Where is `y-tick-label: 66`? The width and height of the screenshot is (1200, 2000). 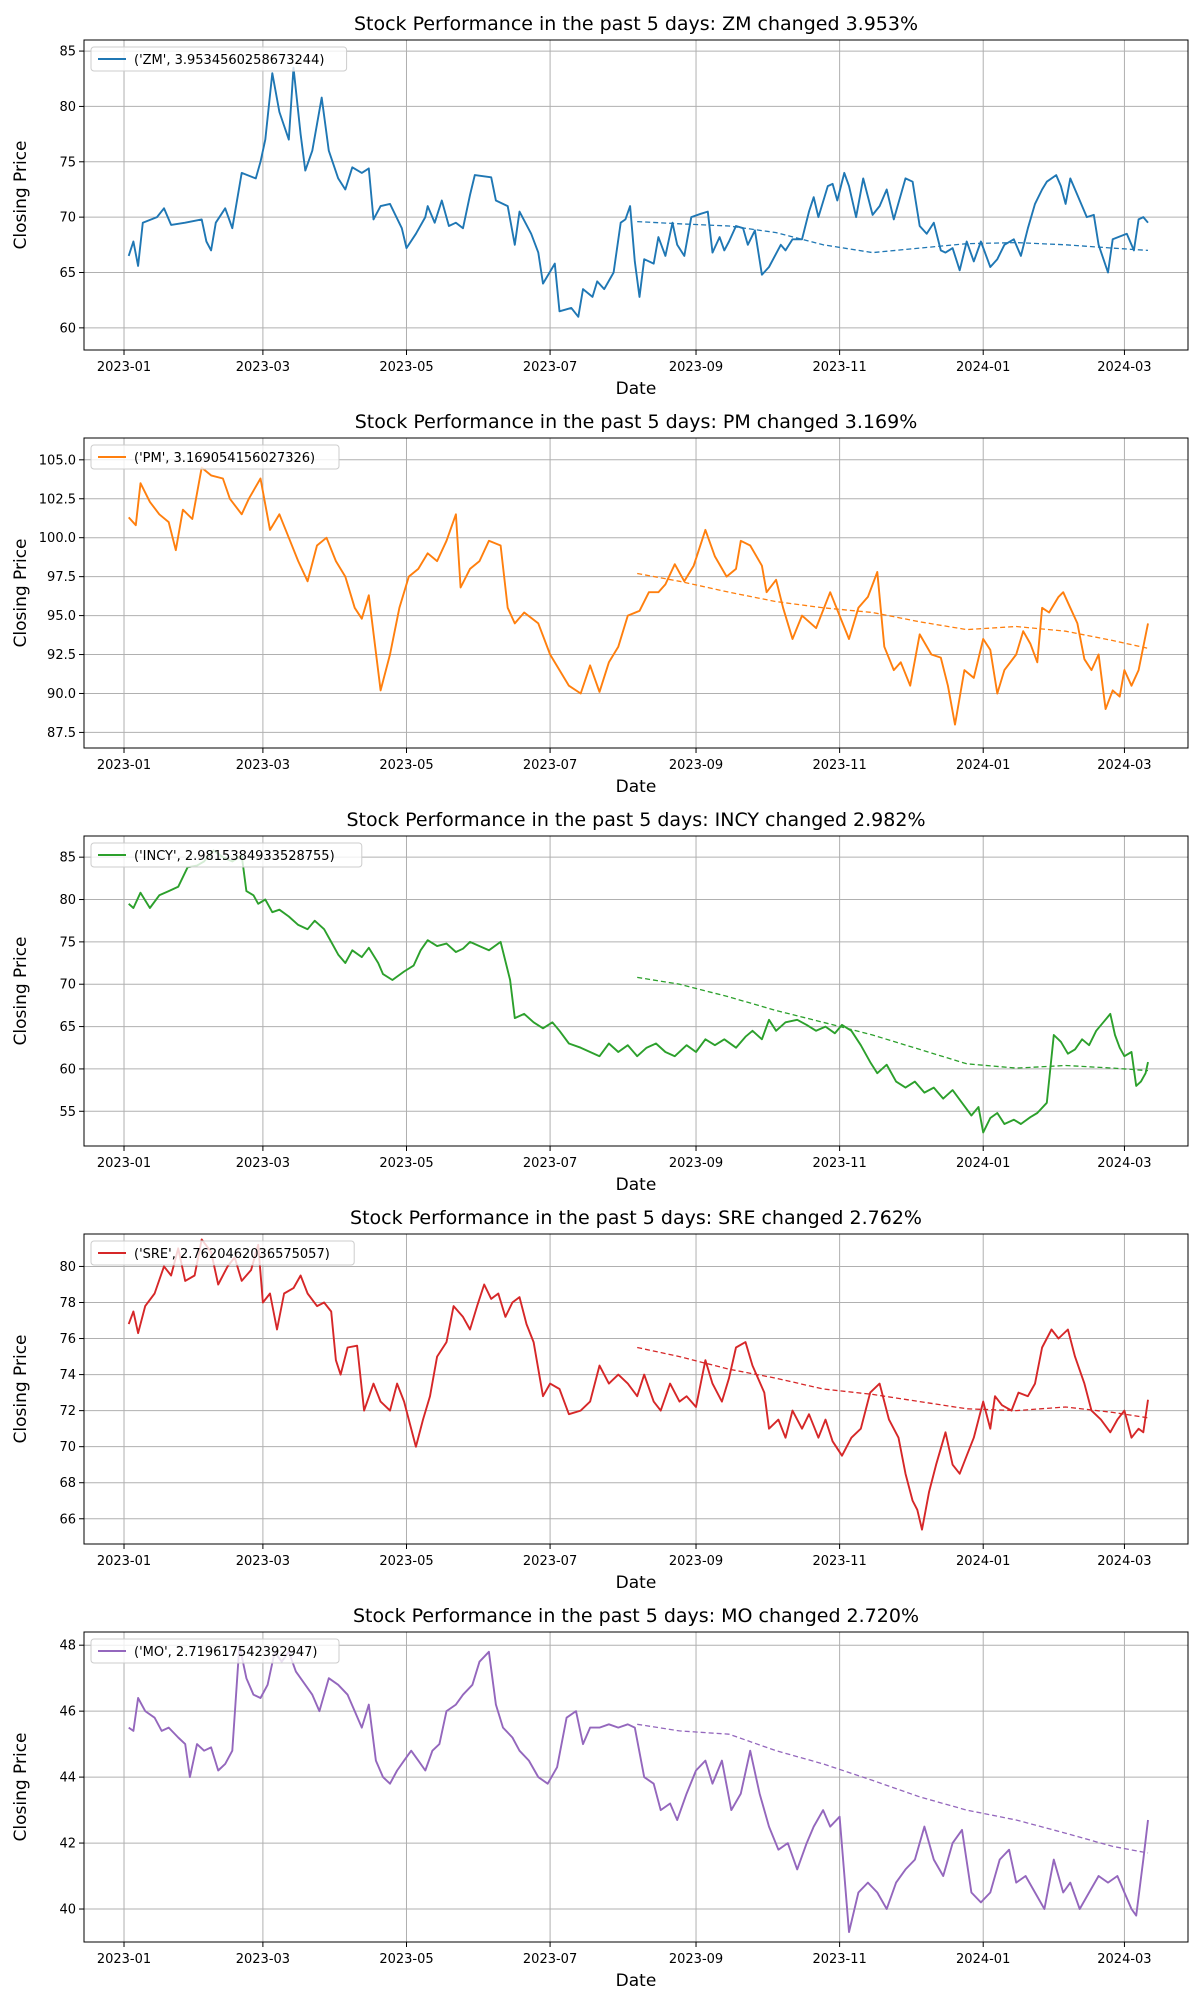 y-tick-label: 66 is located at coordinates (67, 1519).